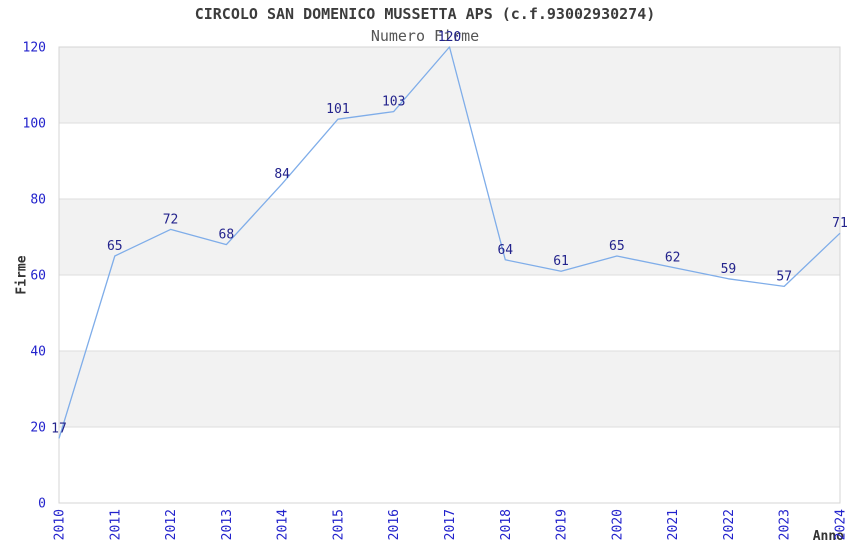  I want to click on chart-subtitle: Numero Firme, so click(425, 36).